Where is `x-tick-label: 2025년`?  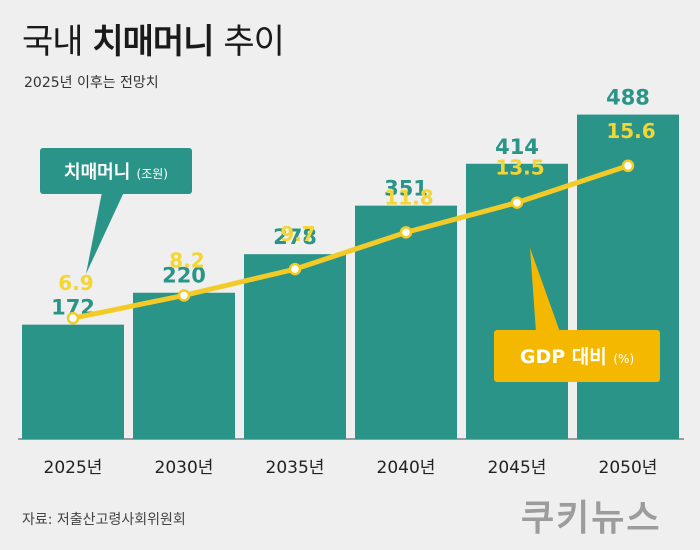 x-tick-label: 2025년 is located at coordinates (73, 468).